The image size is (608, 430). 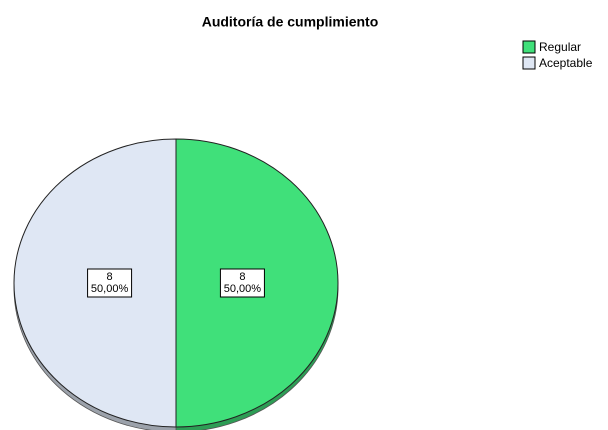 I want to click on chart-title: Auditoría de cumplimiento, so click(x=290, y=22).